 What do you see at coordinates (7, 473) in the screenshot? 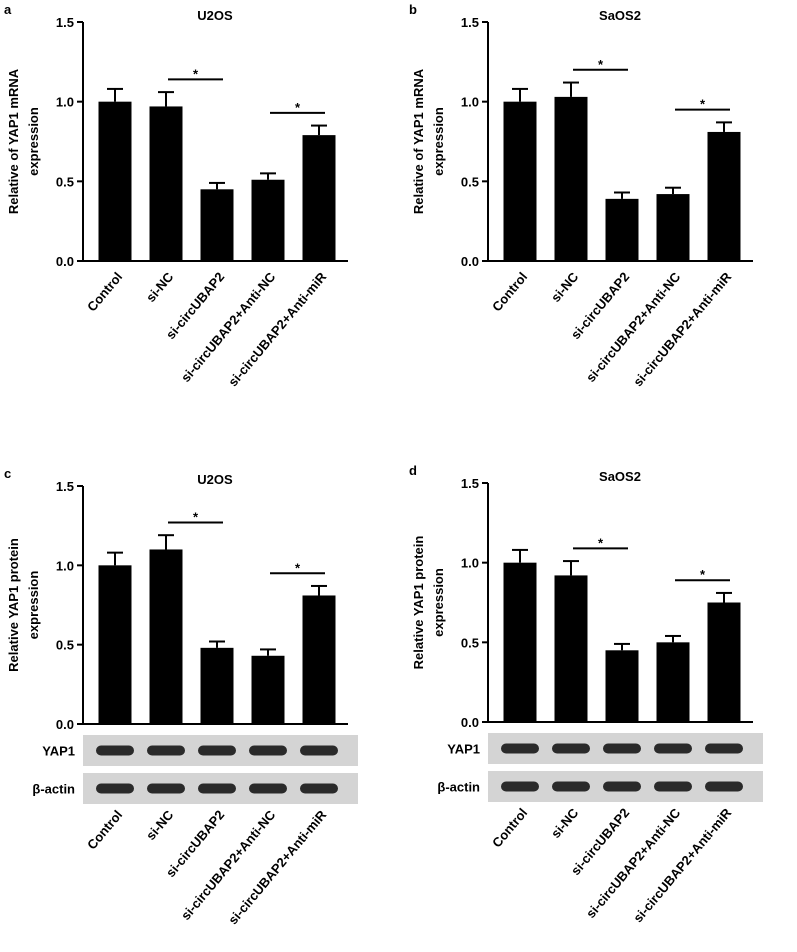
I see `panel-letter: c` at bounding box center [7, 473].